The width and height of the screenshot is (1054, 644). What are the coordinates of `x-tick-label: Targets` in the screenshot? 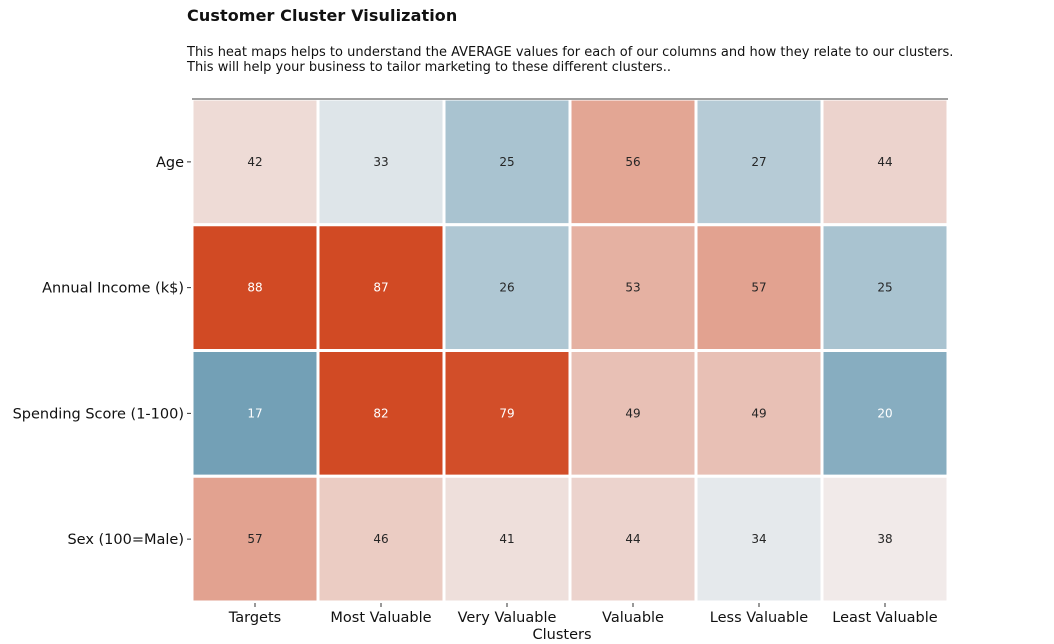 It's located at (254, 618).